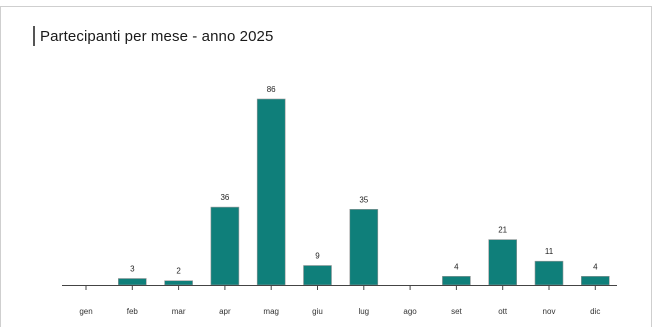  Describe the element at coordinates (179, 311) in the screenshot. I see `x-tick-label-mar: mar` at that location.